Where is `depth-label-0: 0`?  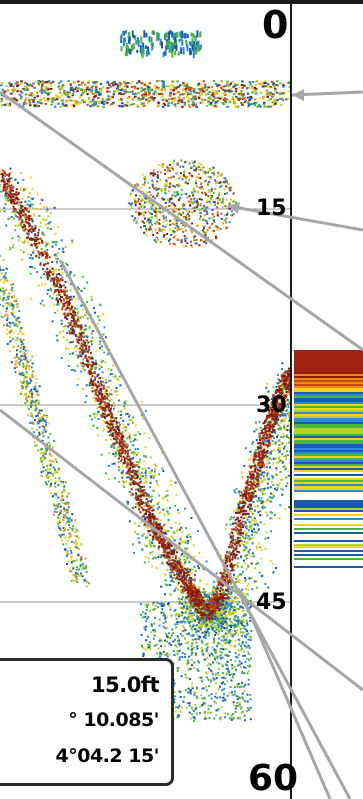
depth-label-0: 0 is located at coordinates (275, 25).